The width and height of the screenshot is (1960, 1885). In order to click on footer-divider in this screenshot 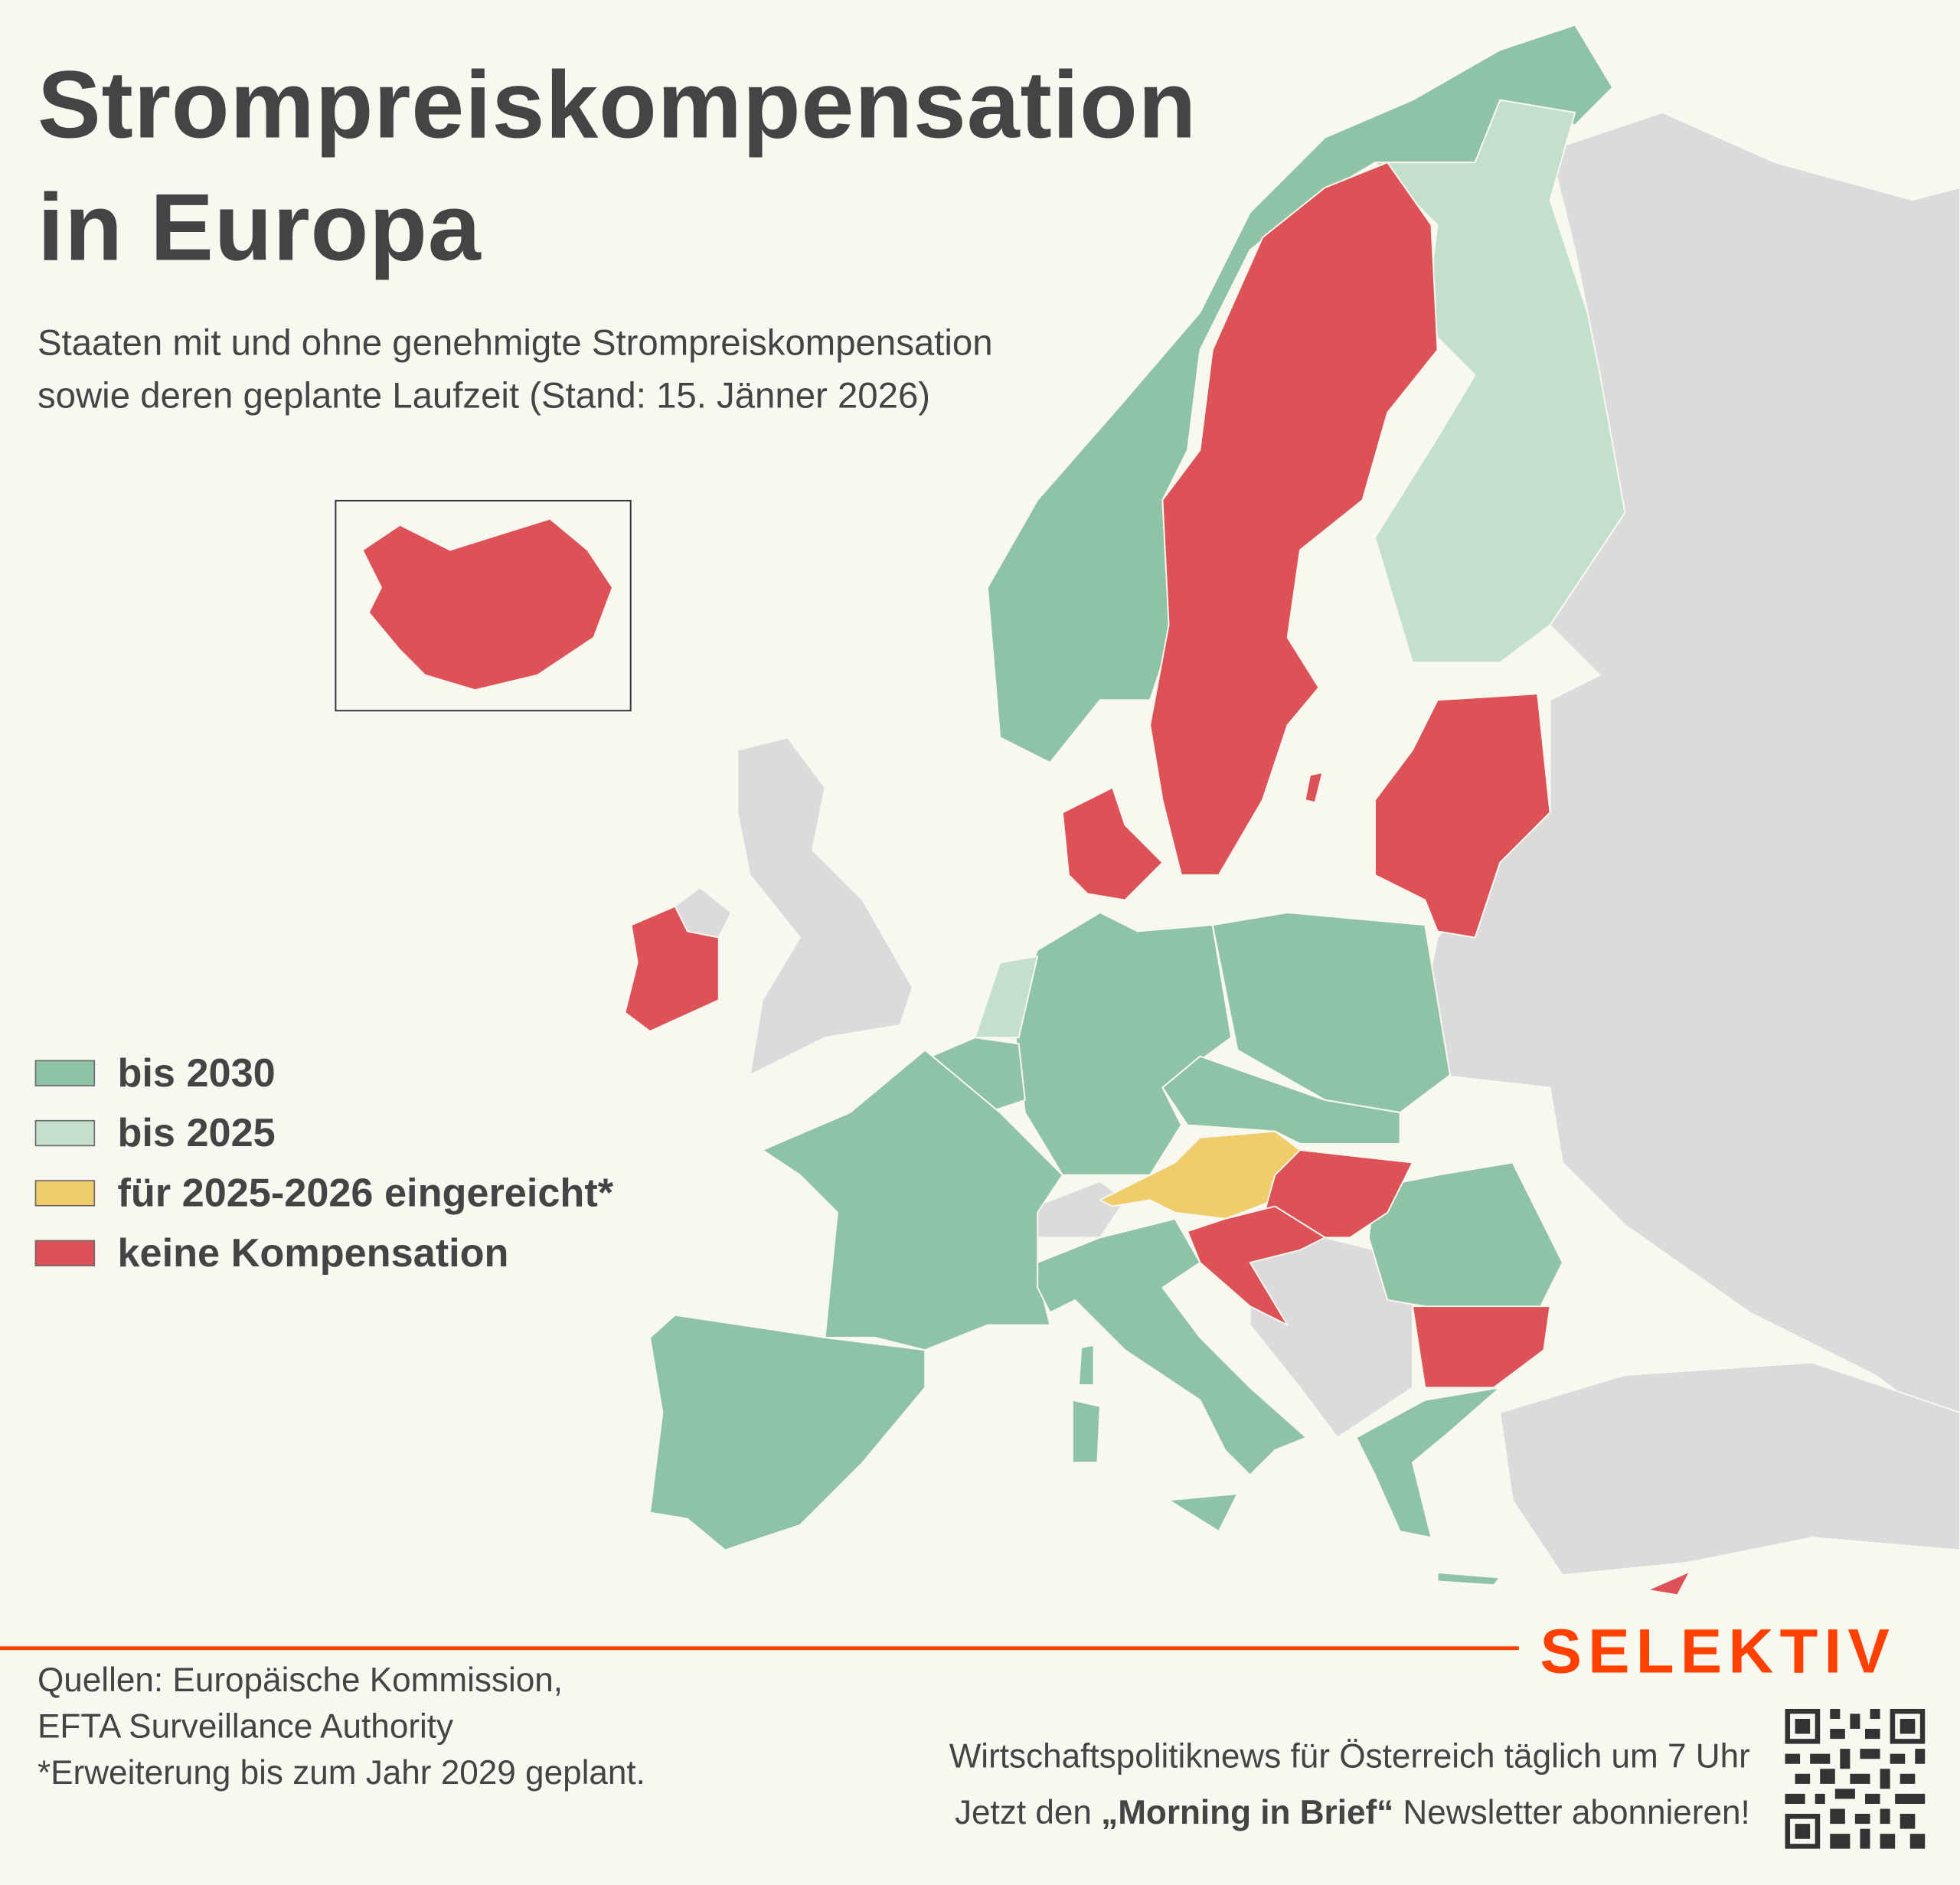, I will do `click(759, 1648)`.